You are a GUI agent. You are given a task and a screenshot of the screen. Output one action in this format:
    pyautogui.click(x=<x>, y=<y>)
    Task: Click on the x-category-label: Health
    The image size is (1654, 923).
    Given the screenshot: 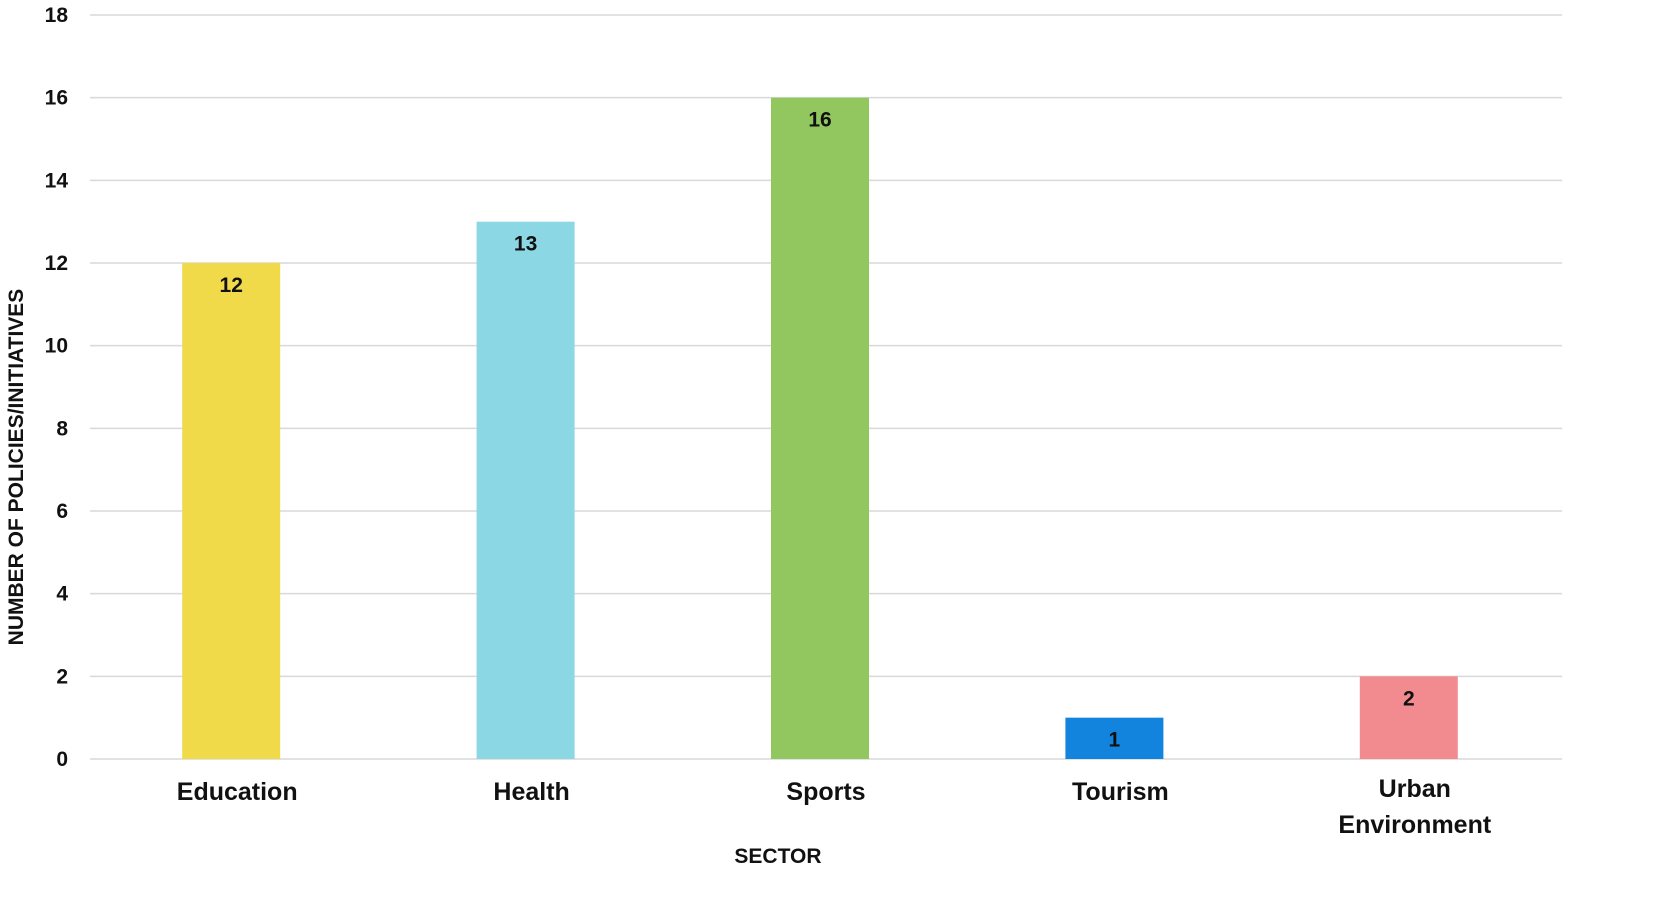 What is the action you would take?
    pyautogui.click(x=531, y=792)
    